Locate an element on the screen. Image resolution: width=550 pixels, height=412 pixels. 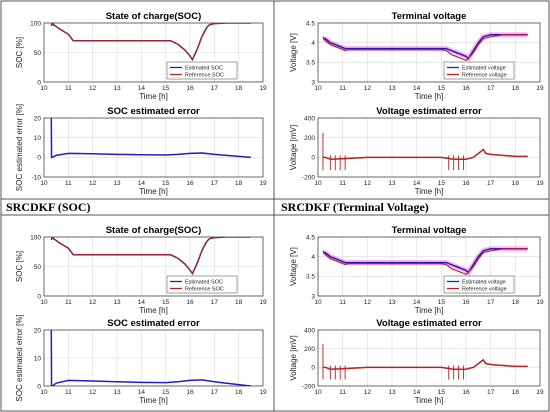
y-tick-label: -10 is located at coordinates (37, 177).